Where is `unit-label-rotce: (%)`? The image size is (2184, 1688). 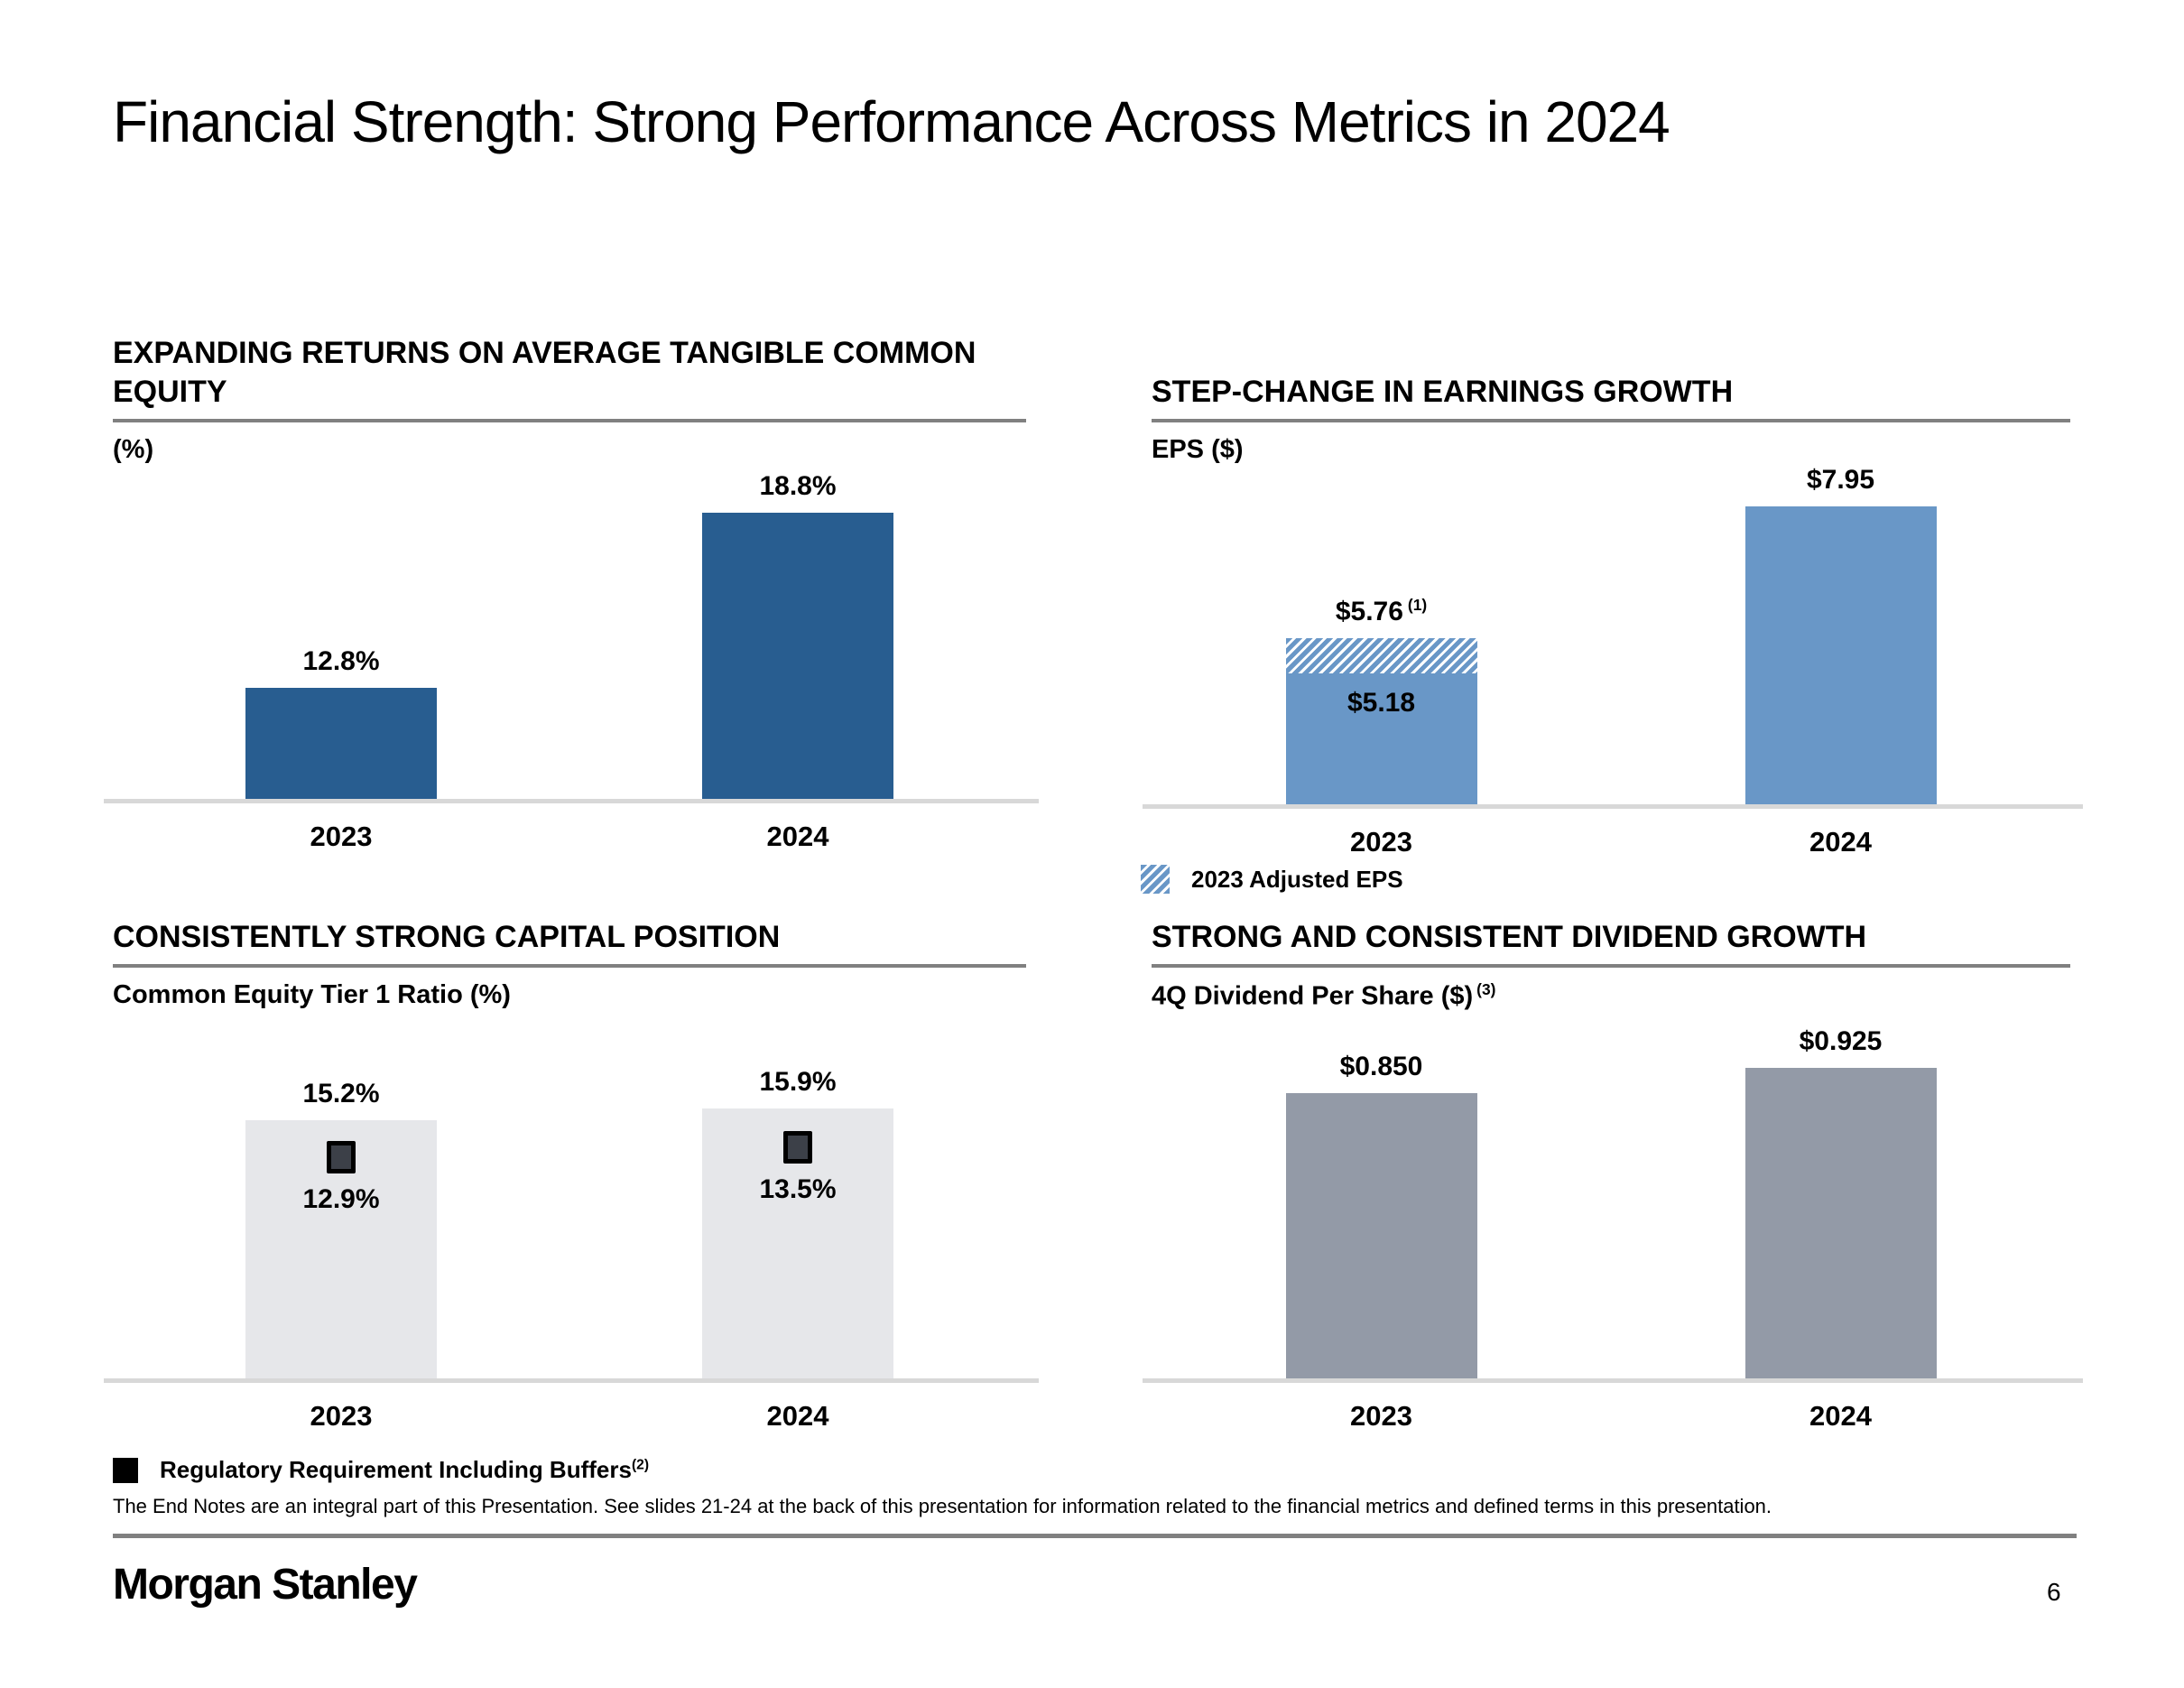
unit-label-rotce: (%) is located at coordinates (569, 452).